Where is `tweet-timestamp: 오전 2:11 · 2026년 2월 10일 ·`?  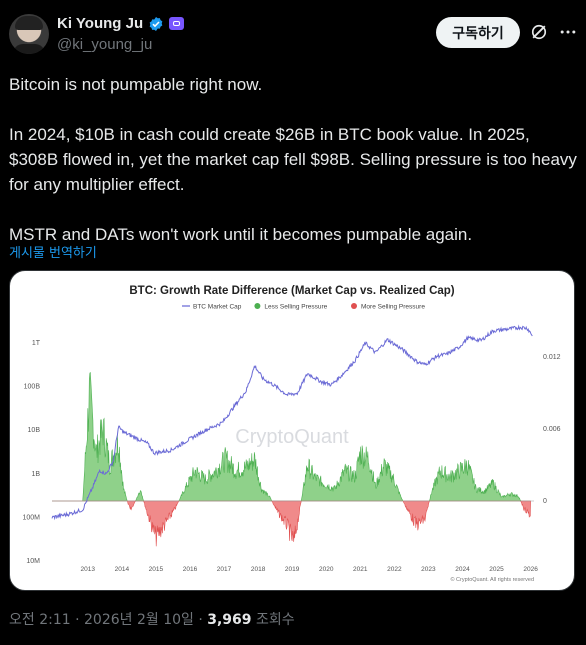 tweet-timestamp: 오전 2:11 · 2026년 2월 10일 · is located at coordinates (108, 620).